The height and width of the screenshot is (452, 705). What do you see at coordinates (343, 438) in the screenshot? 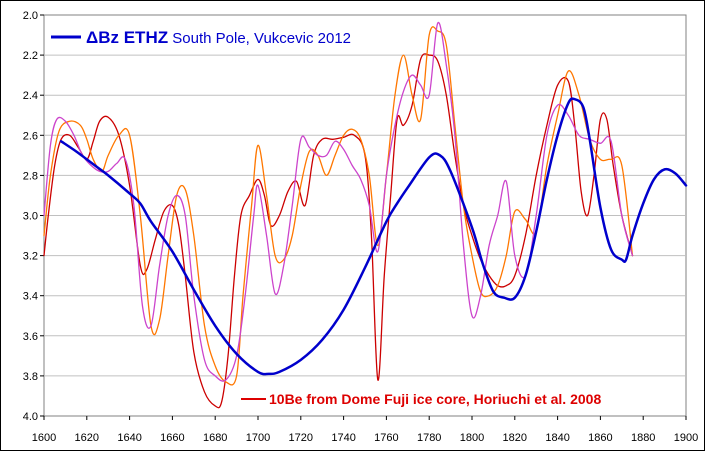
I see `x-tick-label: 1740` at bounding box center [343, 438].